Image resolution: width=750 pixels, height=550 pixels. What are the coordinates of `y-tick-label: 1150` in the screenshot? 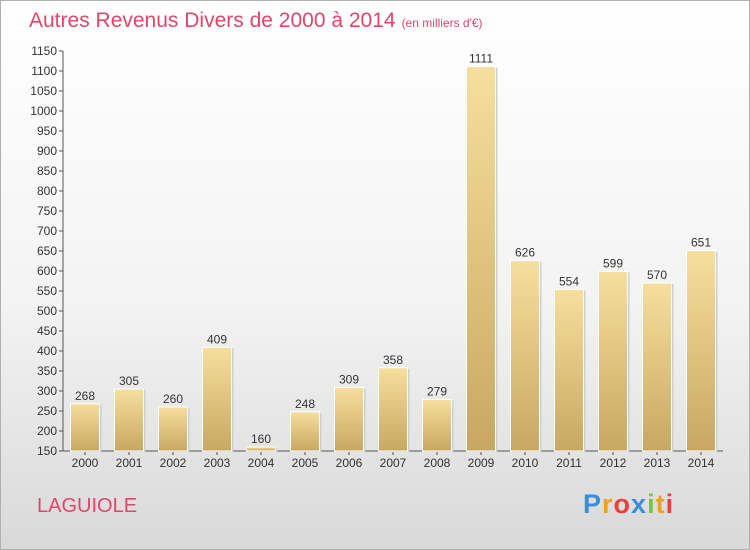 It's located at (44, 51).